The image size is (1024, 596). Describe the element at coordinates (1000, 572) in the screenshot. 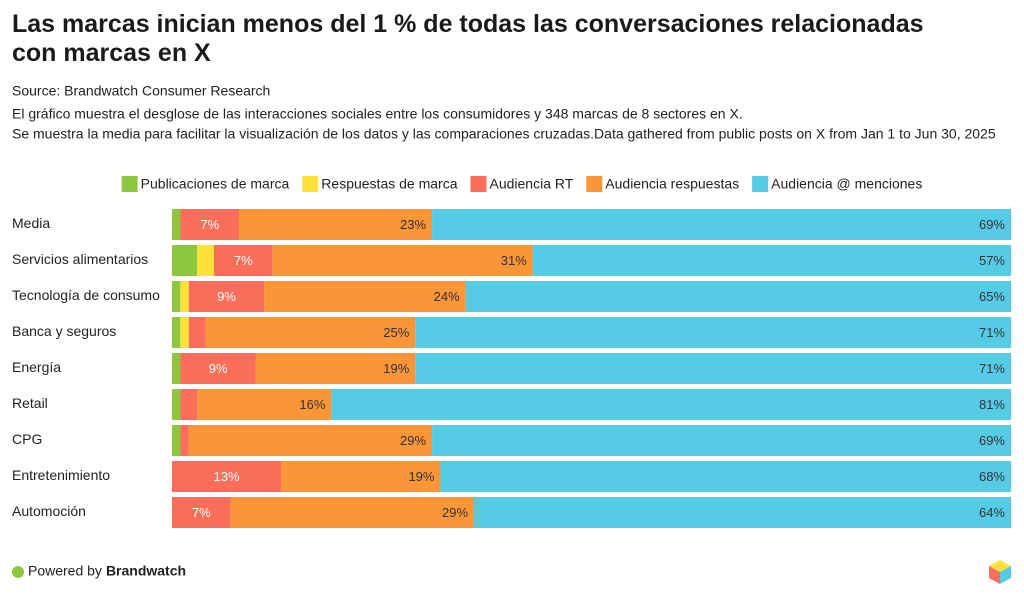

I see `logo` at that location.